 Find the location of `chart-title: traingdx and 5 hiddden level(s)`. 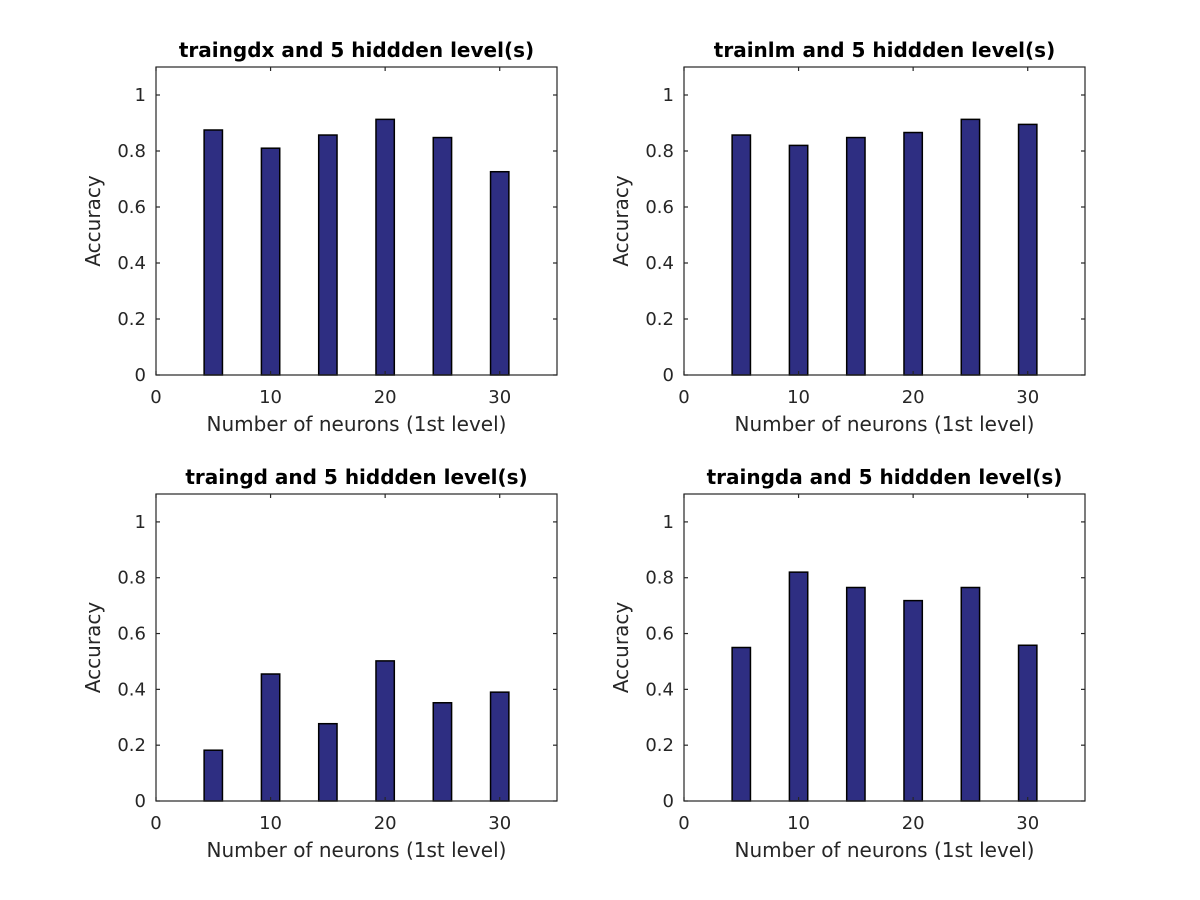

chart-title: traingdx and 5 hiddden level(s) is located at coordinates (356, 50).